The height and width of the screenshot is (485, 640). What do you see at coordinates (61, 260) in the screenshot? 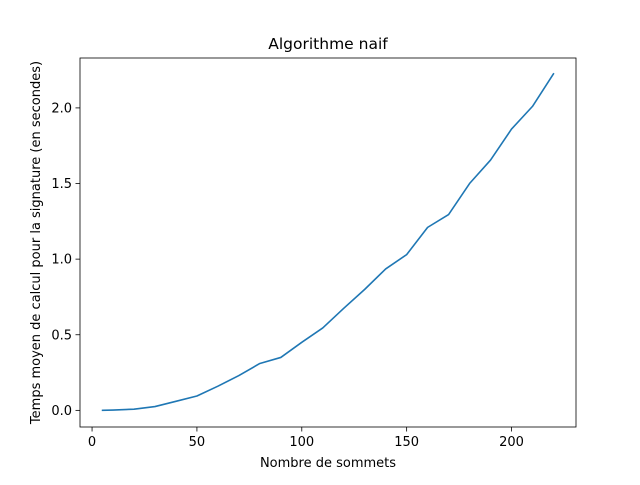
I see `y-tick-label: 1.0` at bounding box center [61, 260].